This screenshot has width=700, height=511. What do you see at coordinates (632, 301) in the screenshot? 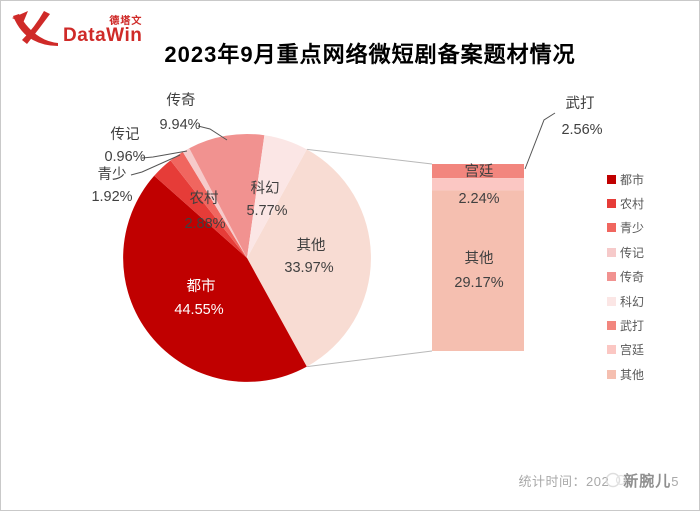
I see `legend-label: 科幻` at bounding box center [632, 301].